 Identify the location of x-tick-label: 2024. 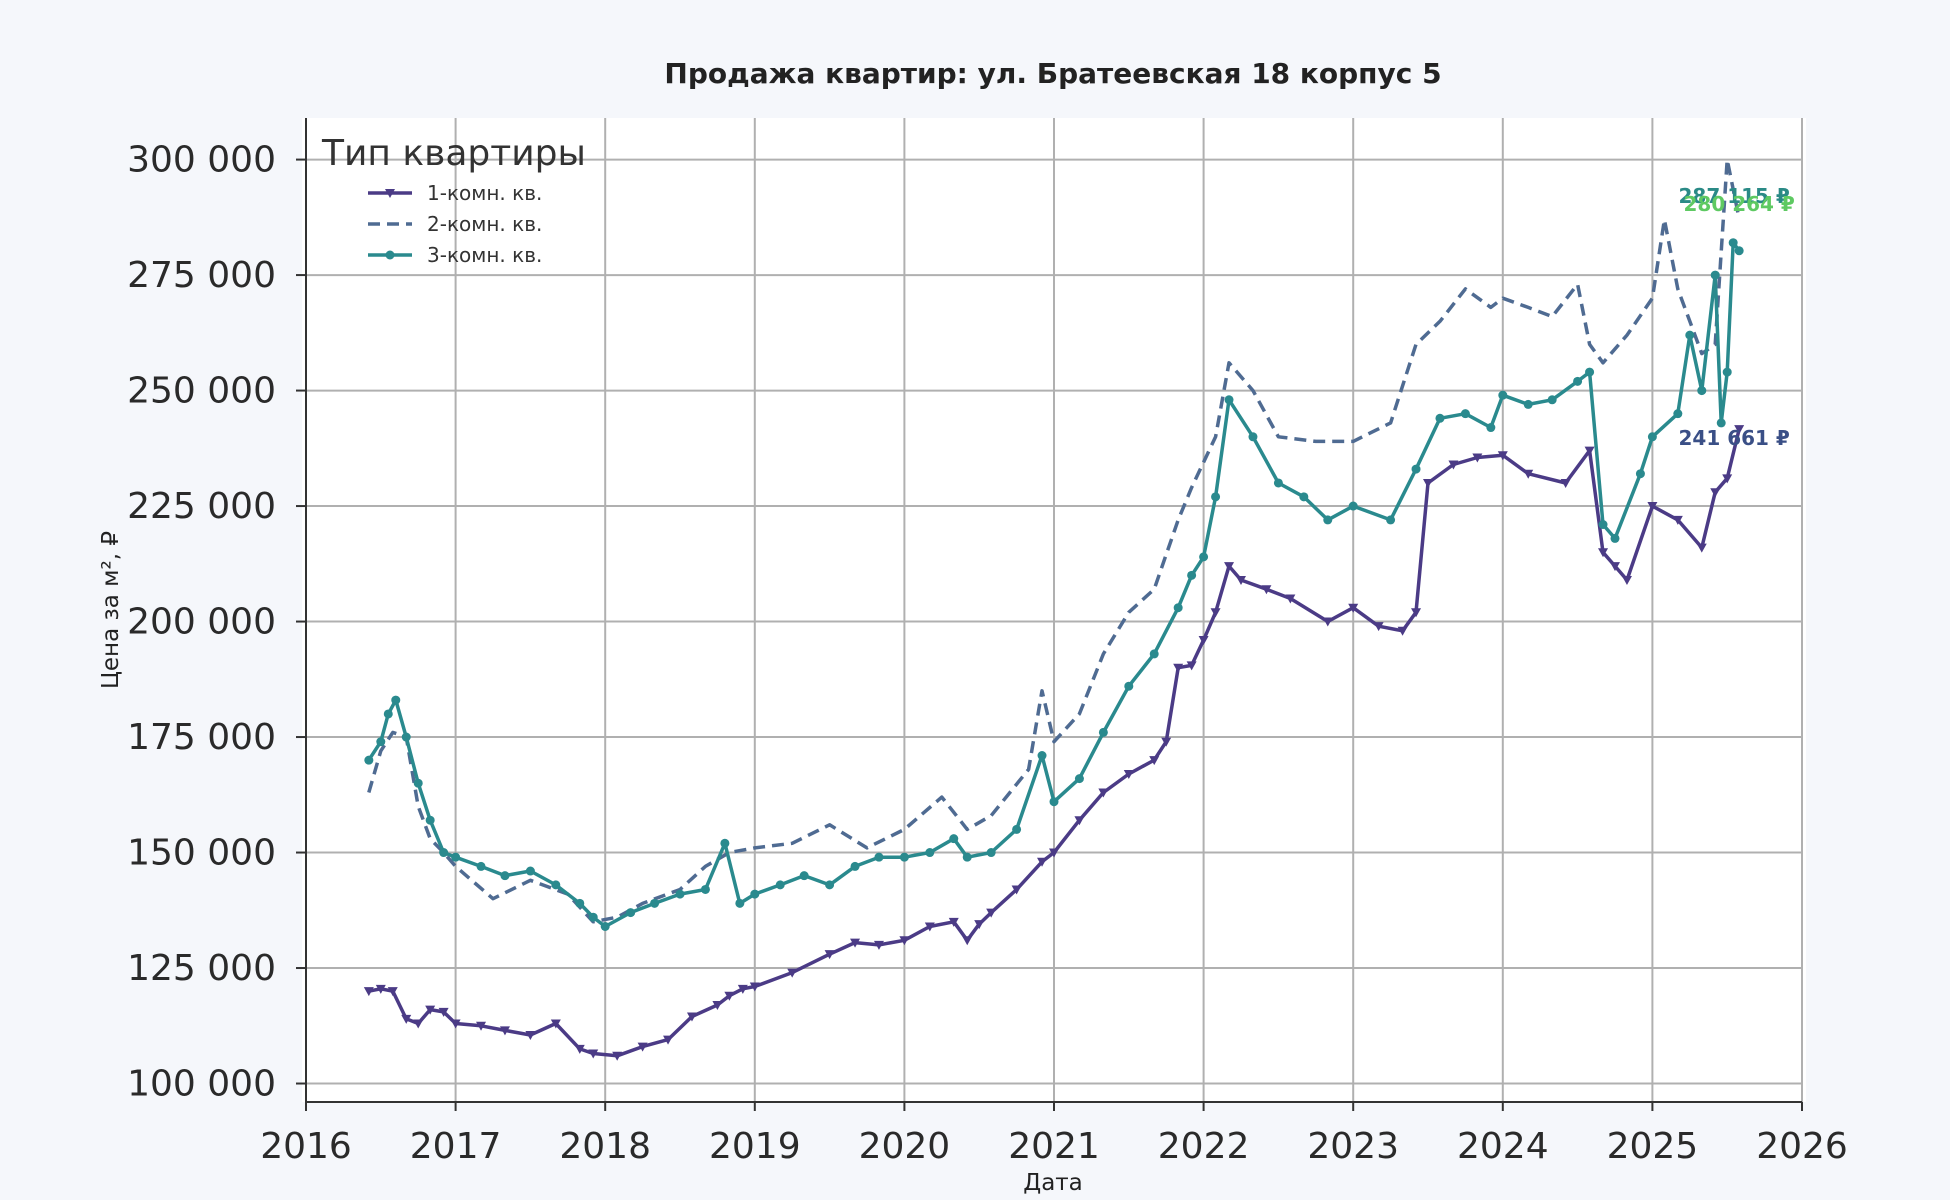
(1503, 1146).